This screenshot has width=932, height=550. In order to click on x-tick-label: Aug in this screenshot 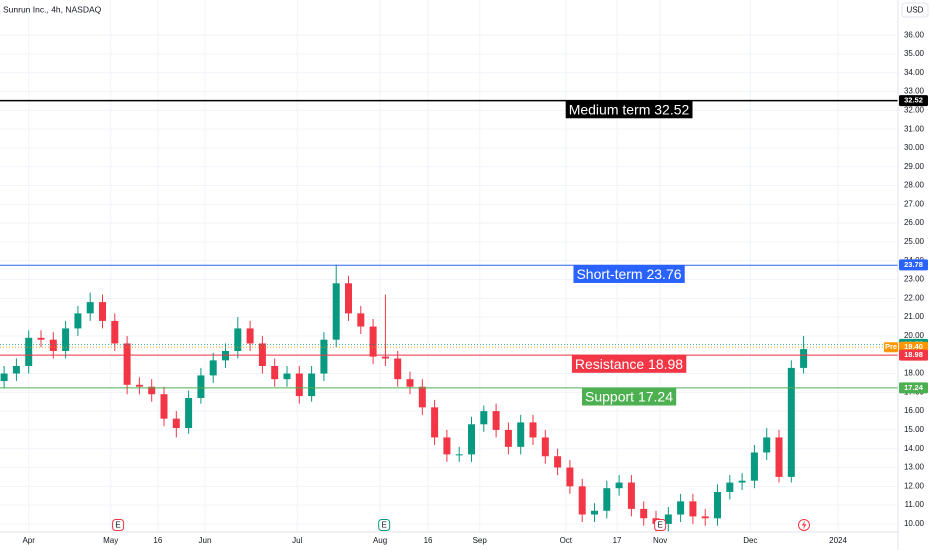, I will do `click(380, 540)`.